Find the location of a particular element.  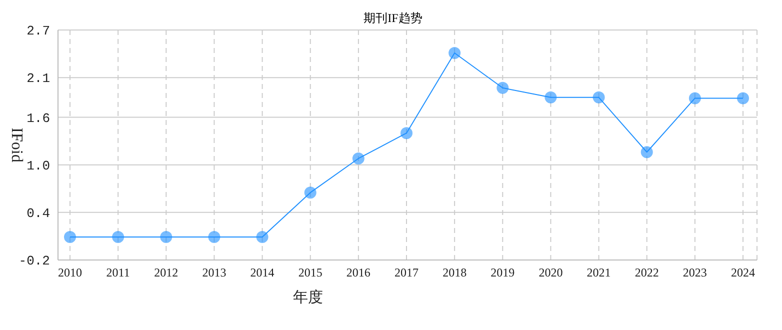

y-tick-label: 1.6 is located at coordinates (38, 118).